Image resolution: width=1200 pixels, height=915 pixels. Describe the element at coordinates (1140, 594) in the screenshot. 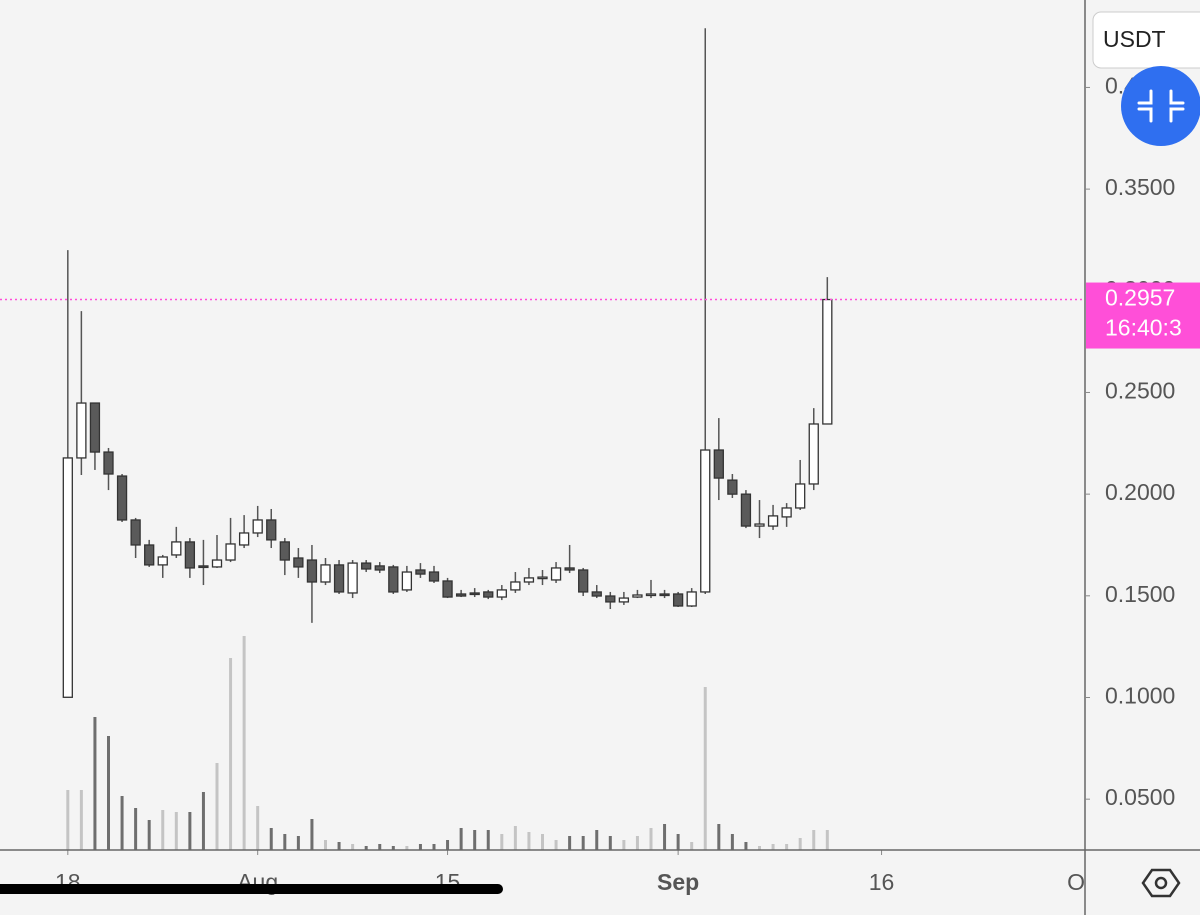

I see `y-tick-label: 0.1500` at that location.